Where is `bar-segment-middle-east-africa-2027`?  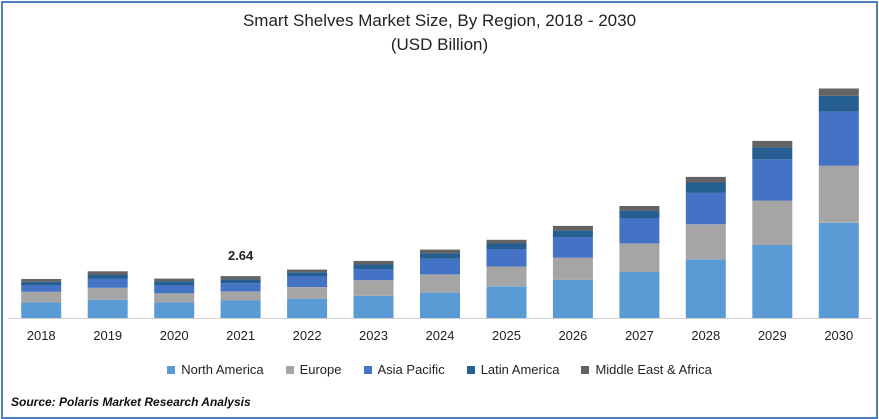
bar-segment-middle-east-africa-2027 is located at coordinates (639, 208).